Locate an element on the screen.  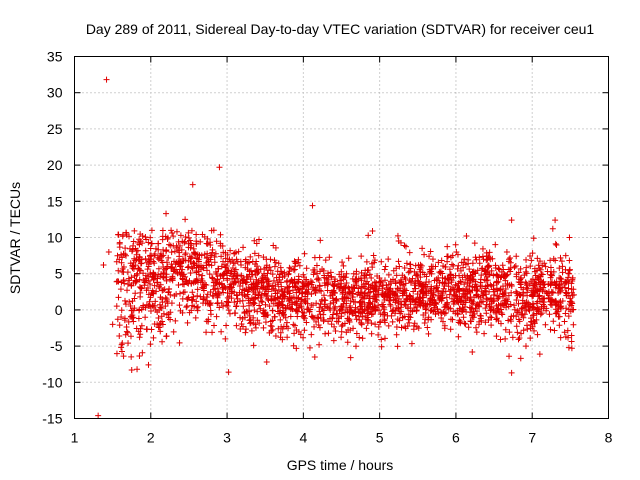
x-tick-label: 8 is located at coordinates (609, 438).